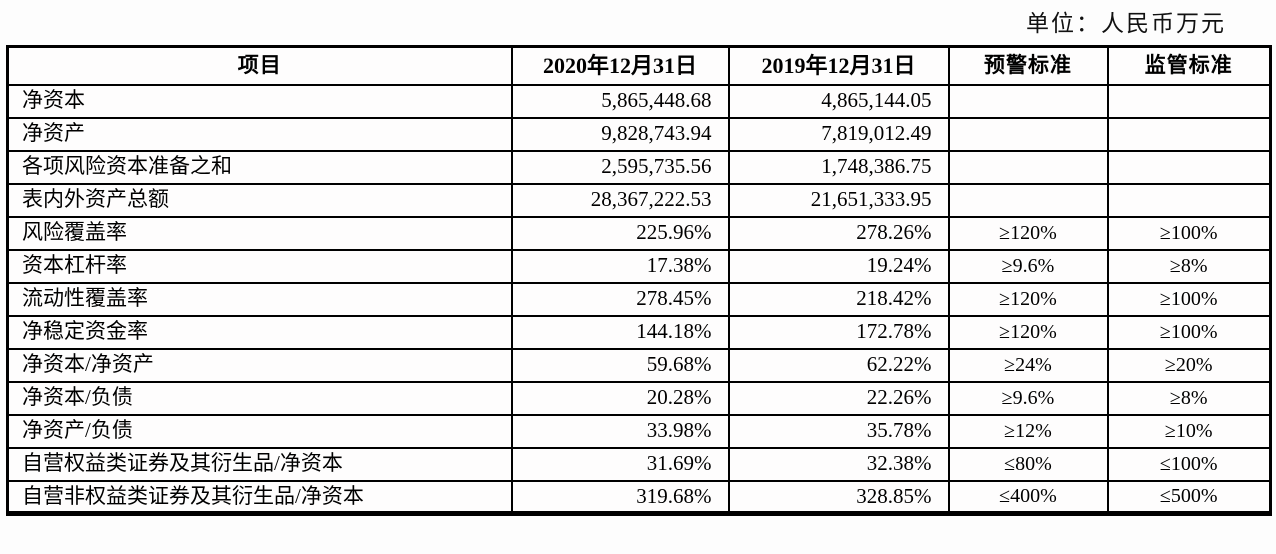 Image resolution: width=1276 pixels, height=554 pixels. What do you see at coordinates (620, 365) in the screenshot?
I see `value-2020-cell: 59.68%` at bounding box center [620, 365].